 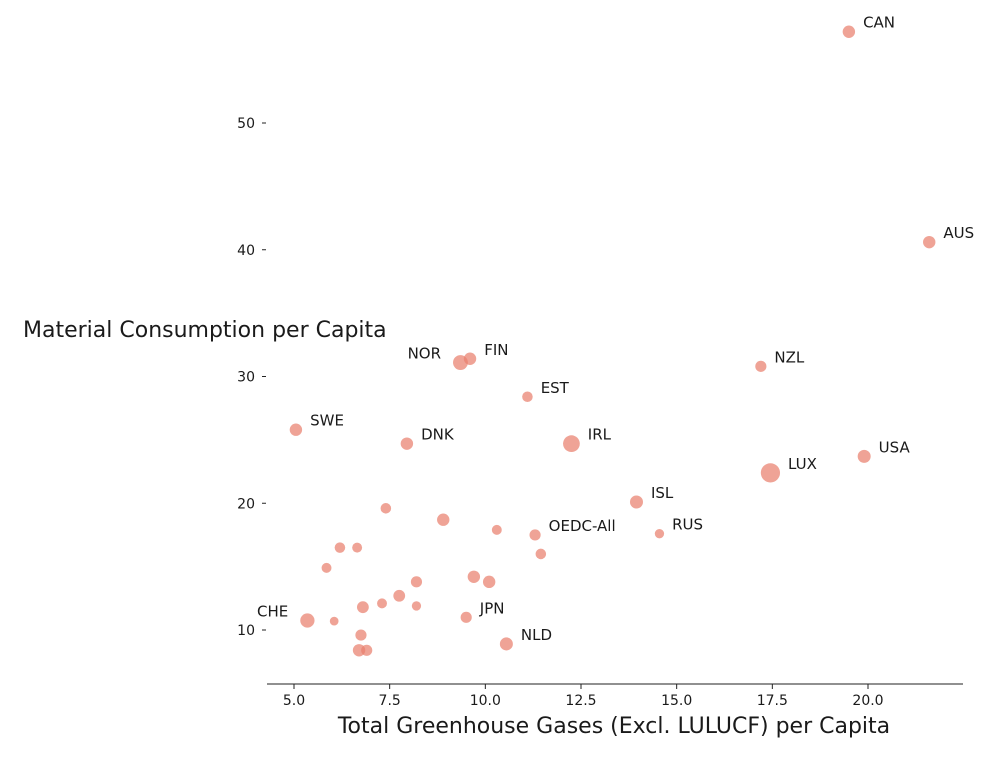 What do you see at coordinates (272, 611) in the screenshot?
I see `point-label: CHE` at bounding box center [272, 611].